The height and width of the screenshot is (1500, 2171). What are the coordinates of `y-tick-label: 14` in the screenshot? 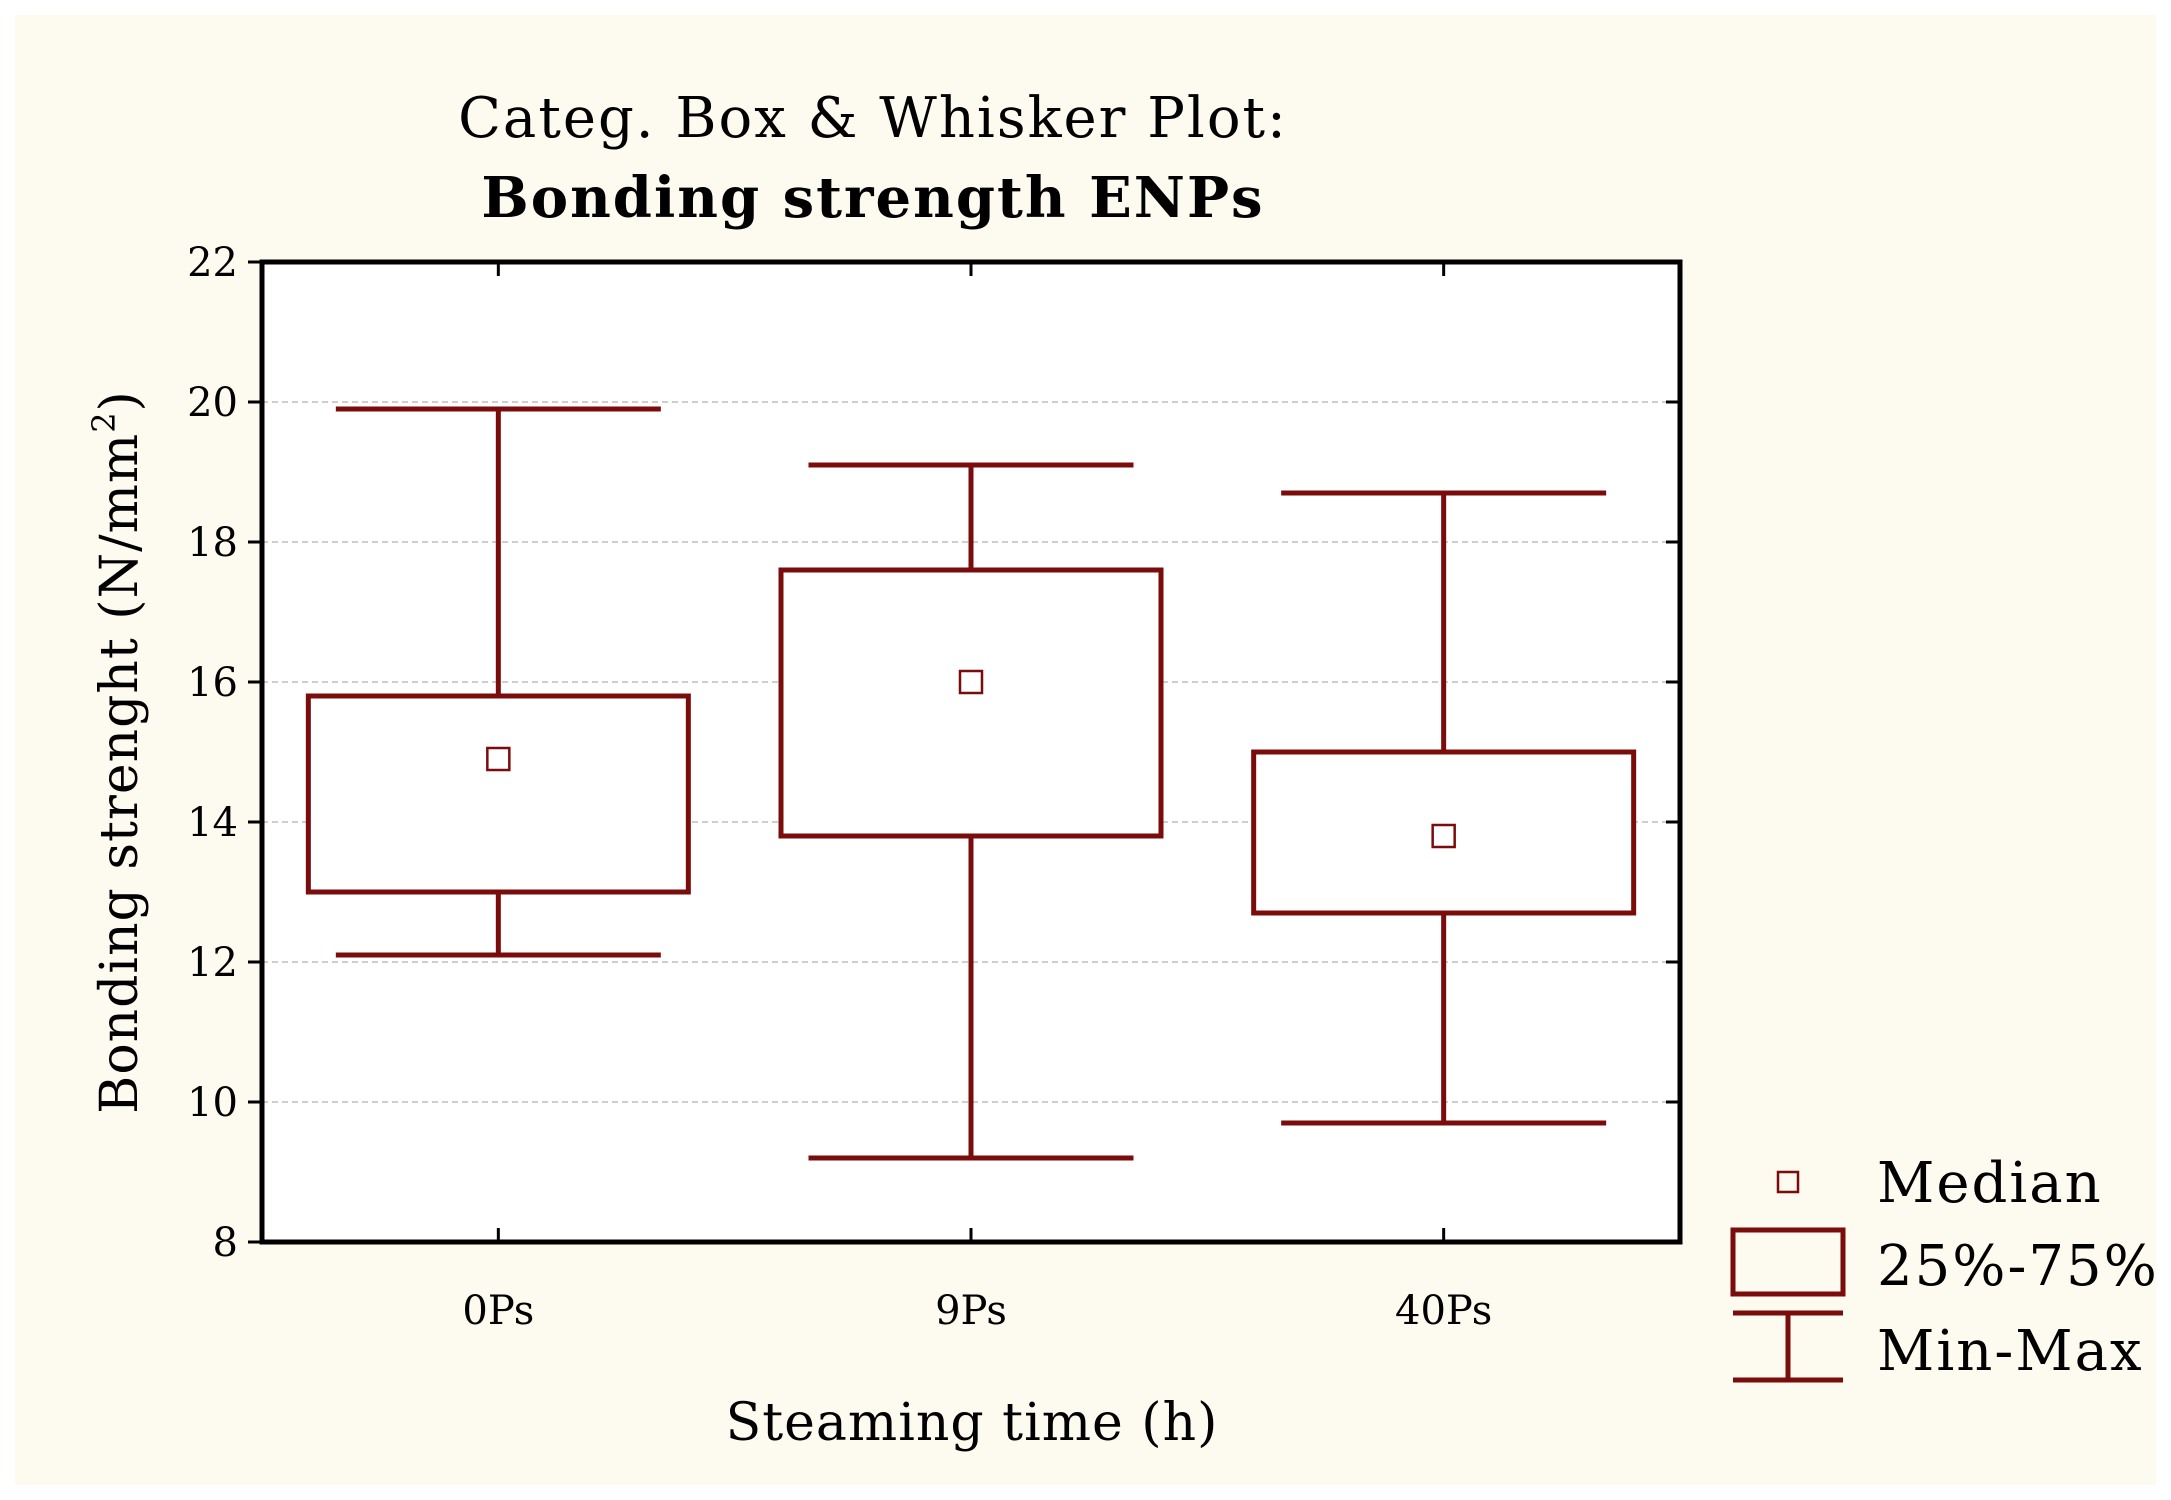 It's located at (212, 823).